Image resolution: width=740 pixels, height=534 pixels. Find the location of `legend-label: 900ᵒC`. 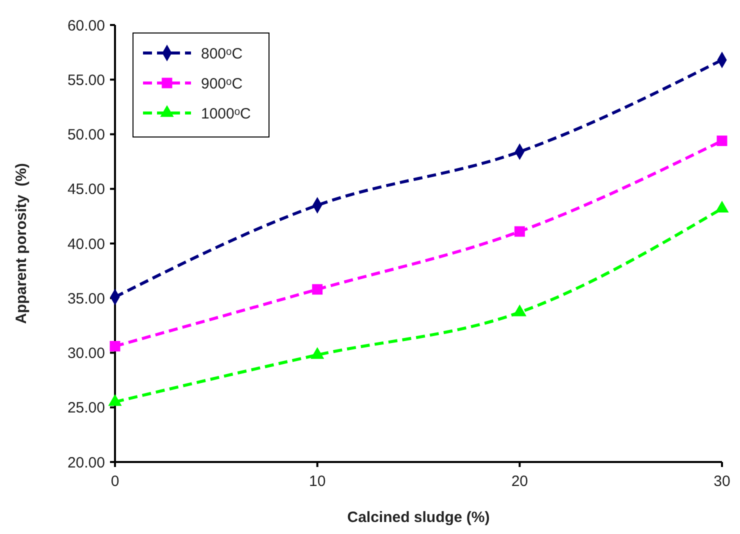

legend-label: 900ᵒC is located at coordinates (222, 83).